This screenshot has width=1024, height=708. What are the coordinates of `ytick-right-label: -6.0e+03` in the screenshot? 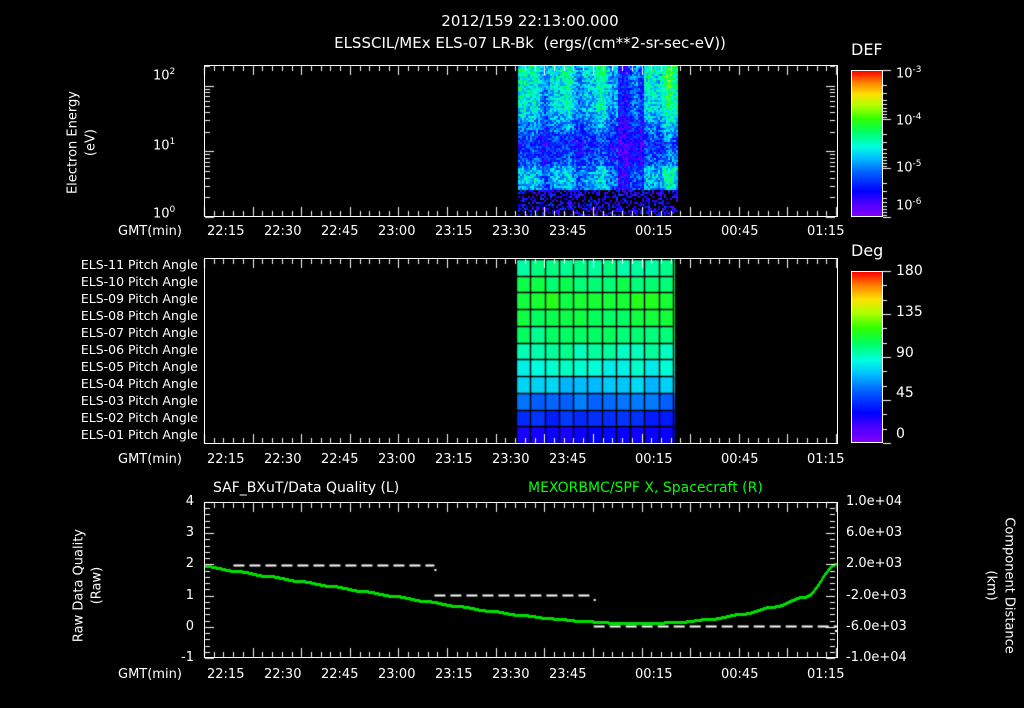 It's located at (876, 626).